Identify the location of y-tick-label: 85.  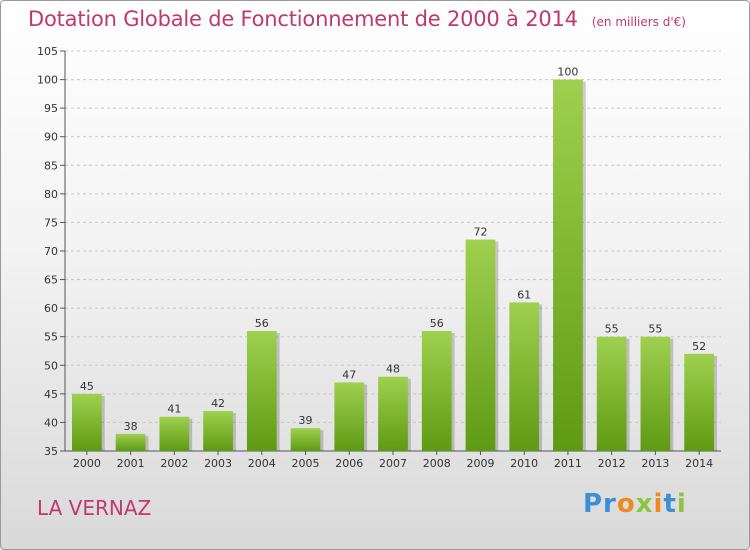
(51, 165).